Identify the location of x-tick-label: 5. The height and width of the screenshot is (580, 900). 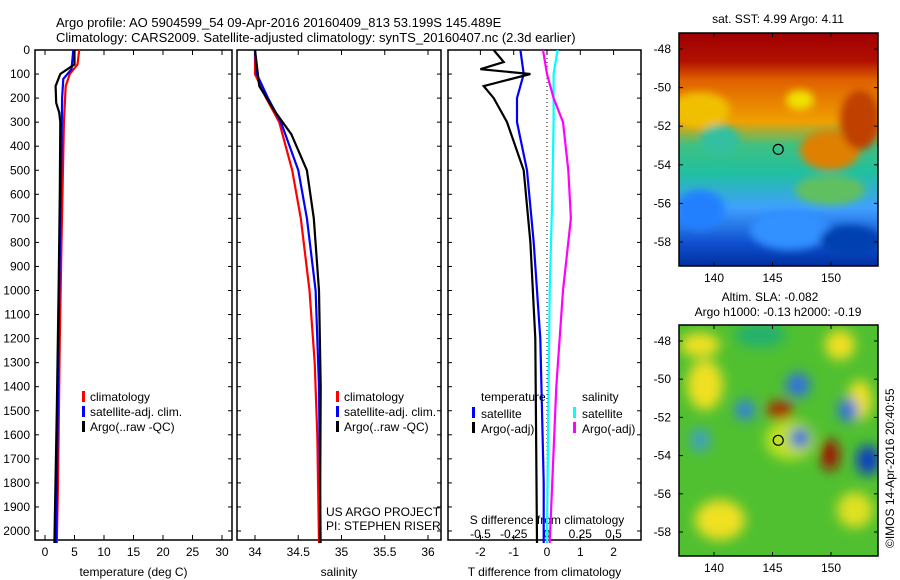
(74, 552).